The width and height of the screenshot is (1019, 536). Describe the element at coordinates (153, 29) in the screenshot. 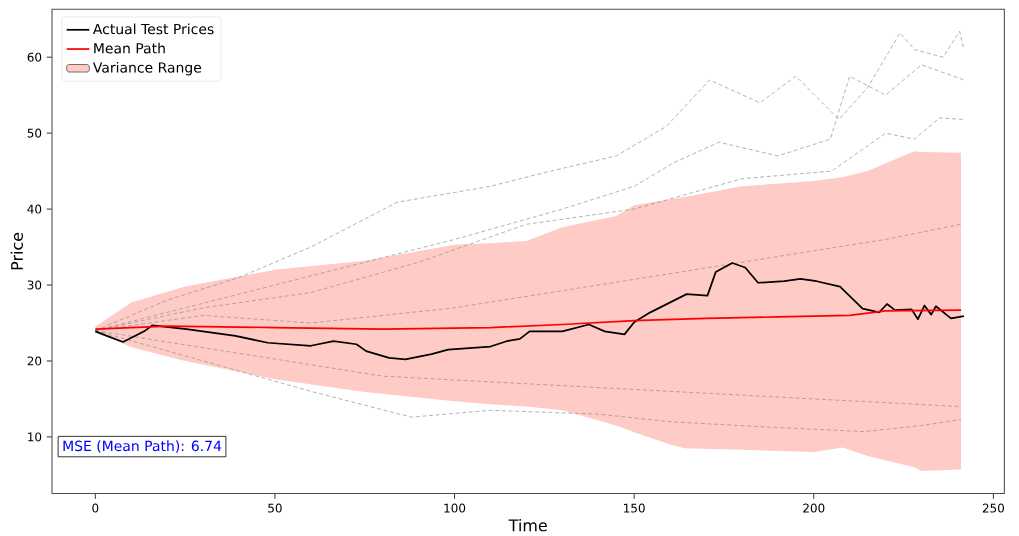

I see `legend-label: Actual Test Prices` at that location.